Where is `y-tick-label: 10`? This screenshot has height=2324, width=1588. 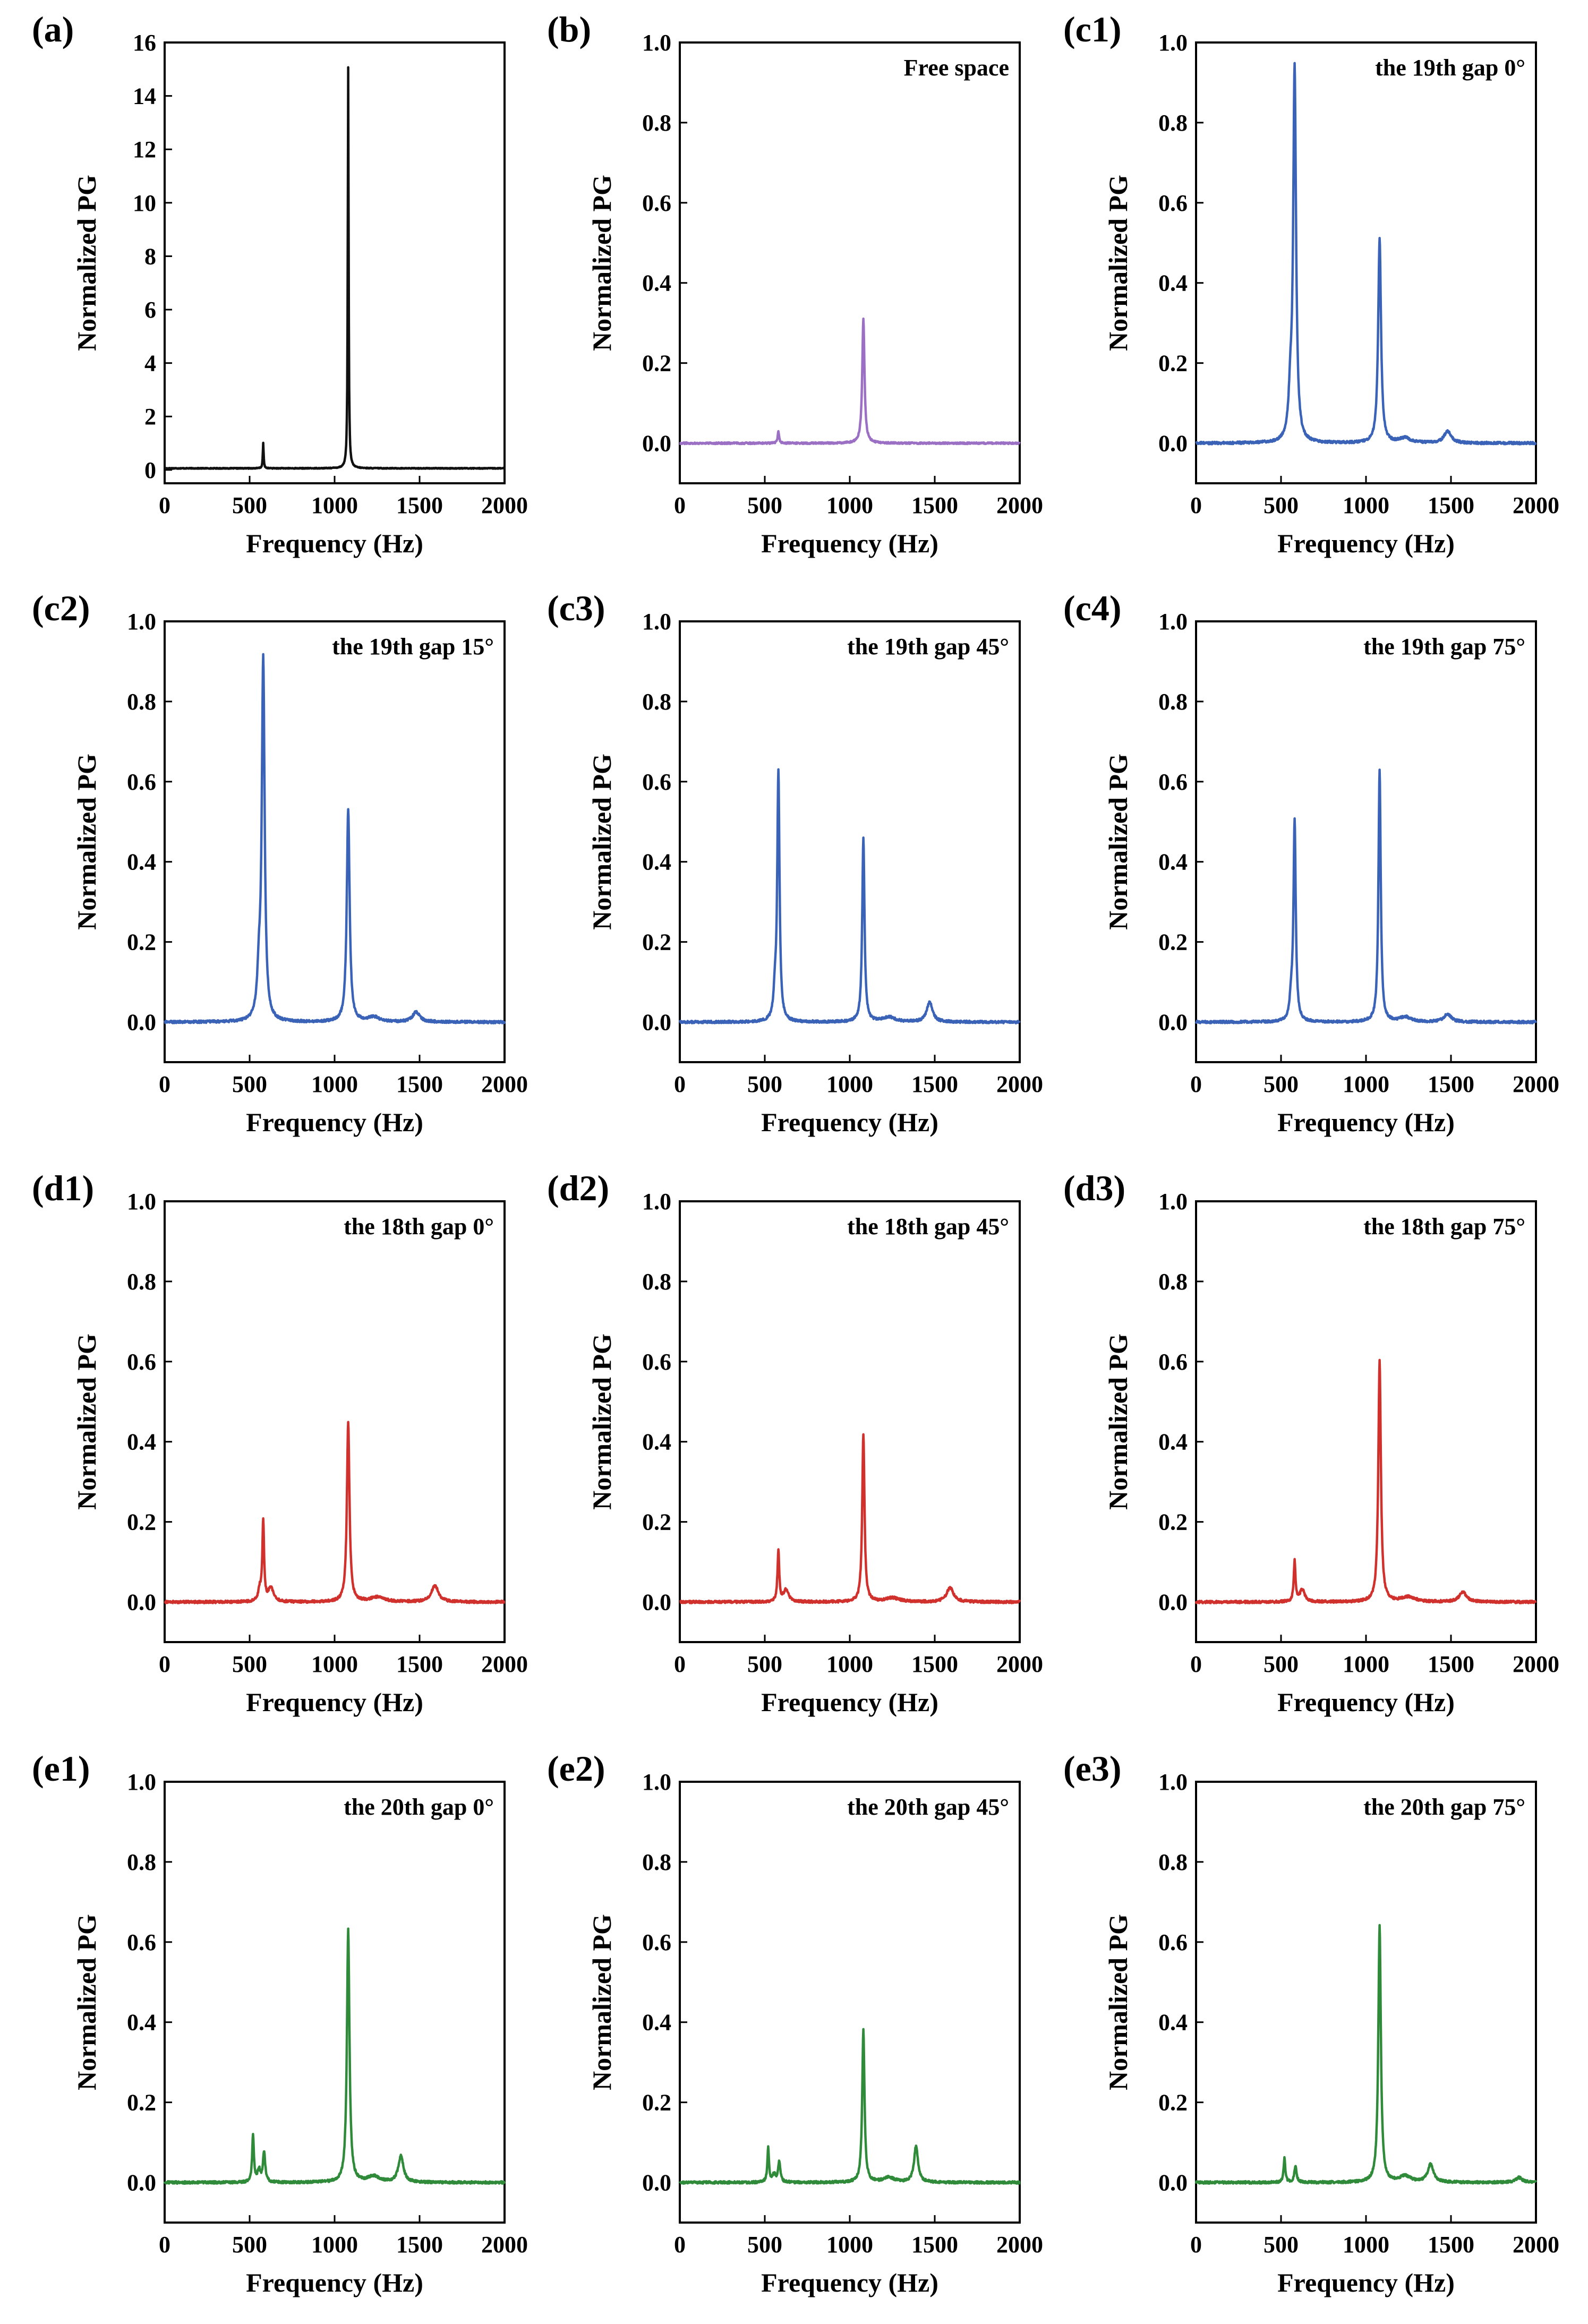
y-tick-label: 10 is located at coordinates (144, 203).